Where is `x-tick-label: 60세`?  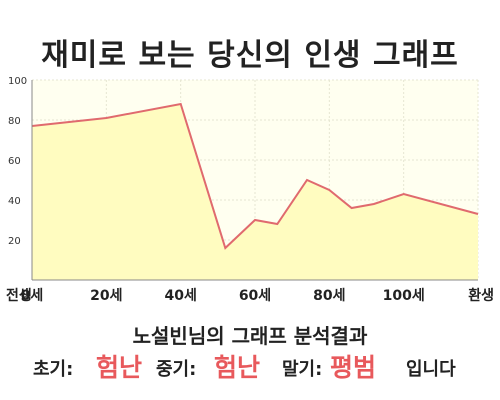
x-tick-label: 60세 is located at coordinates (255, 296).